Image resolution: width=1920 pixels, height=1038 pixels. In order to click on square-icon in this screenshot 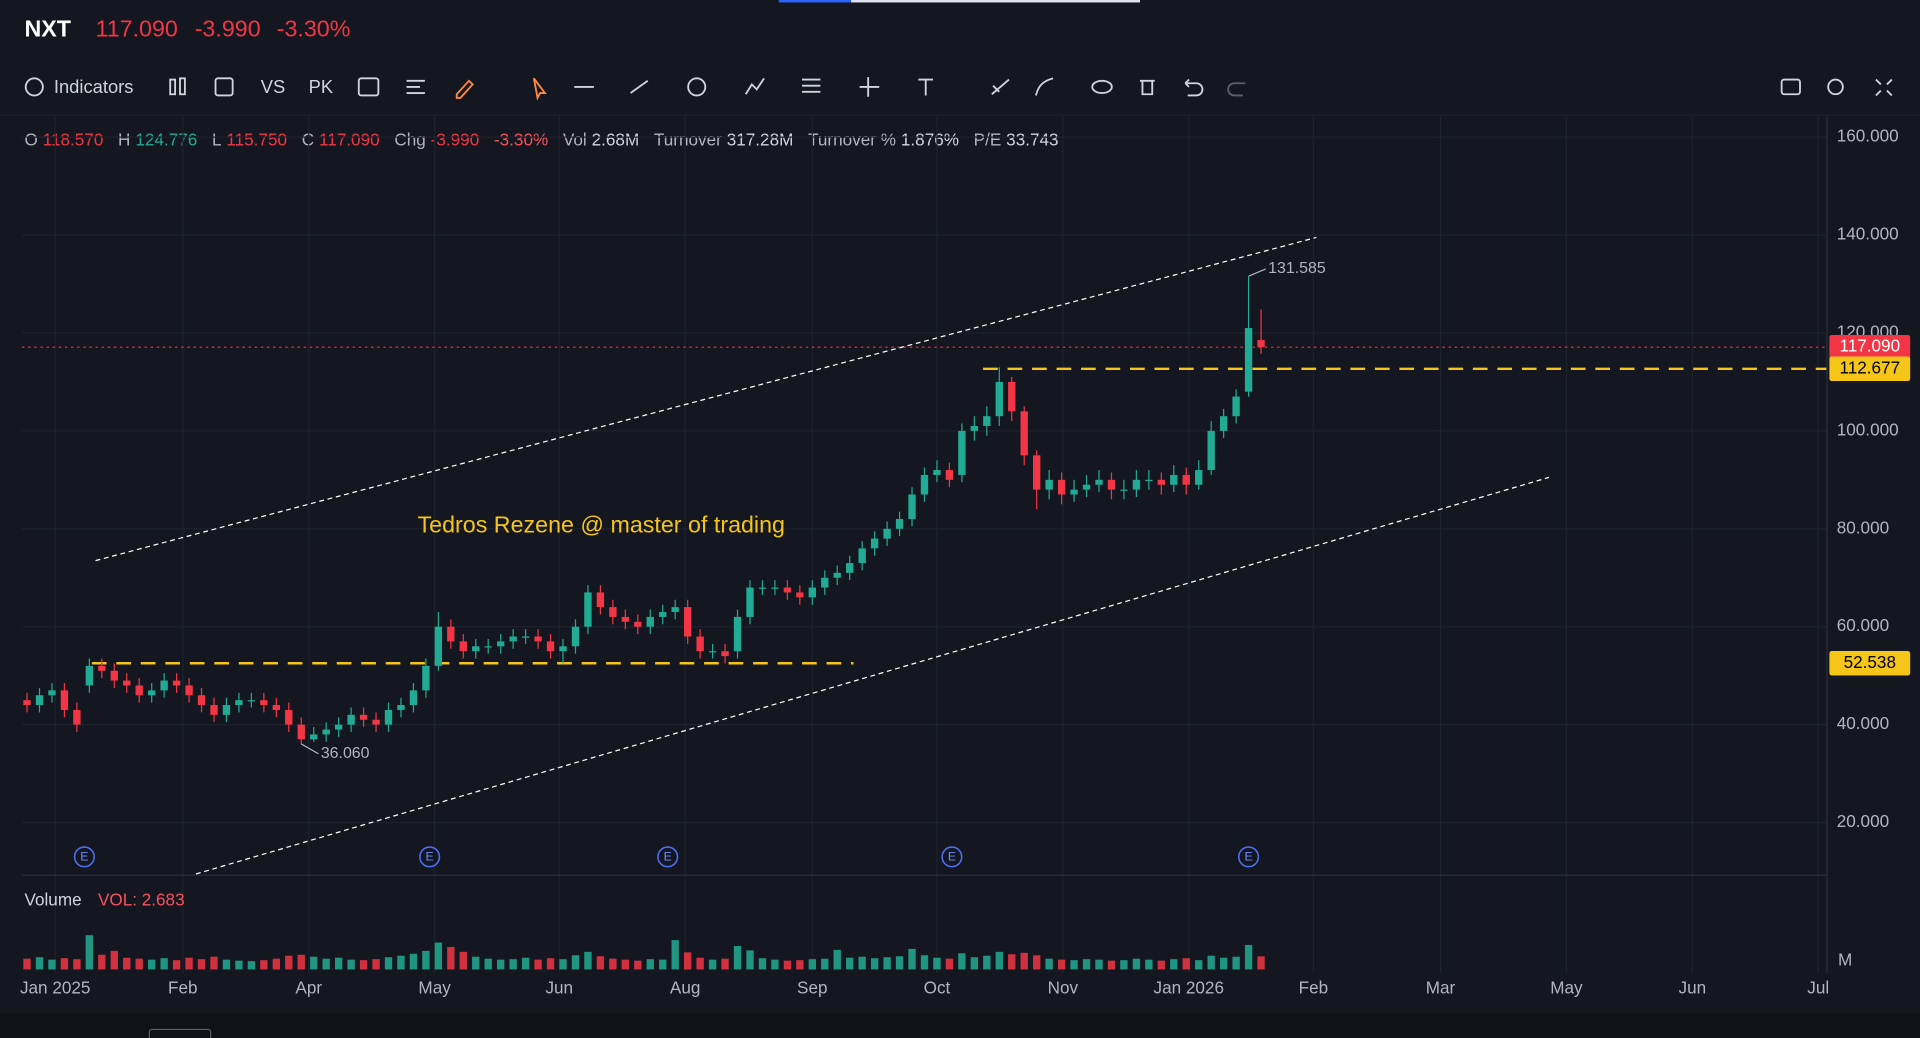, I will do `click(224, 87)`.